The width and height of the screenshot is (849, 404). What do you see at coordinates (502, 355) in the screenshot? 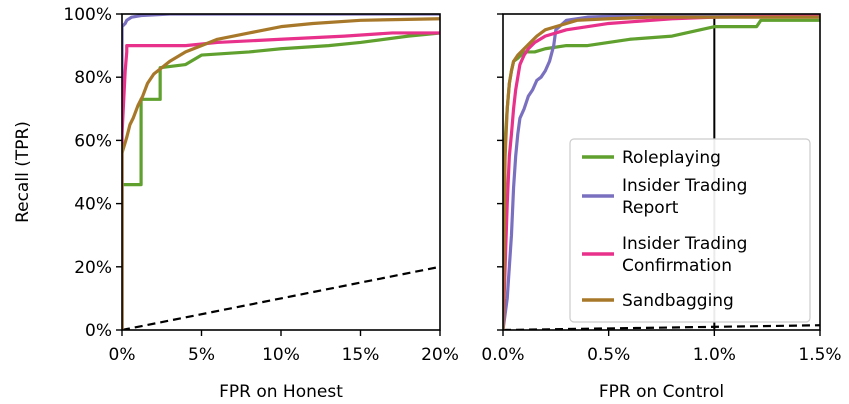
I see `right-x-tick-label: 0.0%` at bounding box center [502, 355].